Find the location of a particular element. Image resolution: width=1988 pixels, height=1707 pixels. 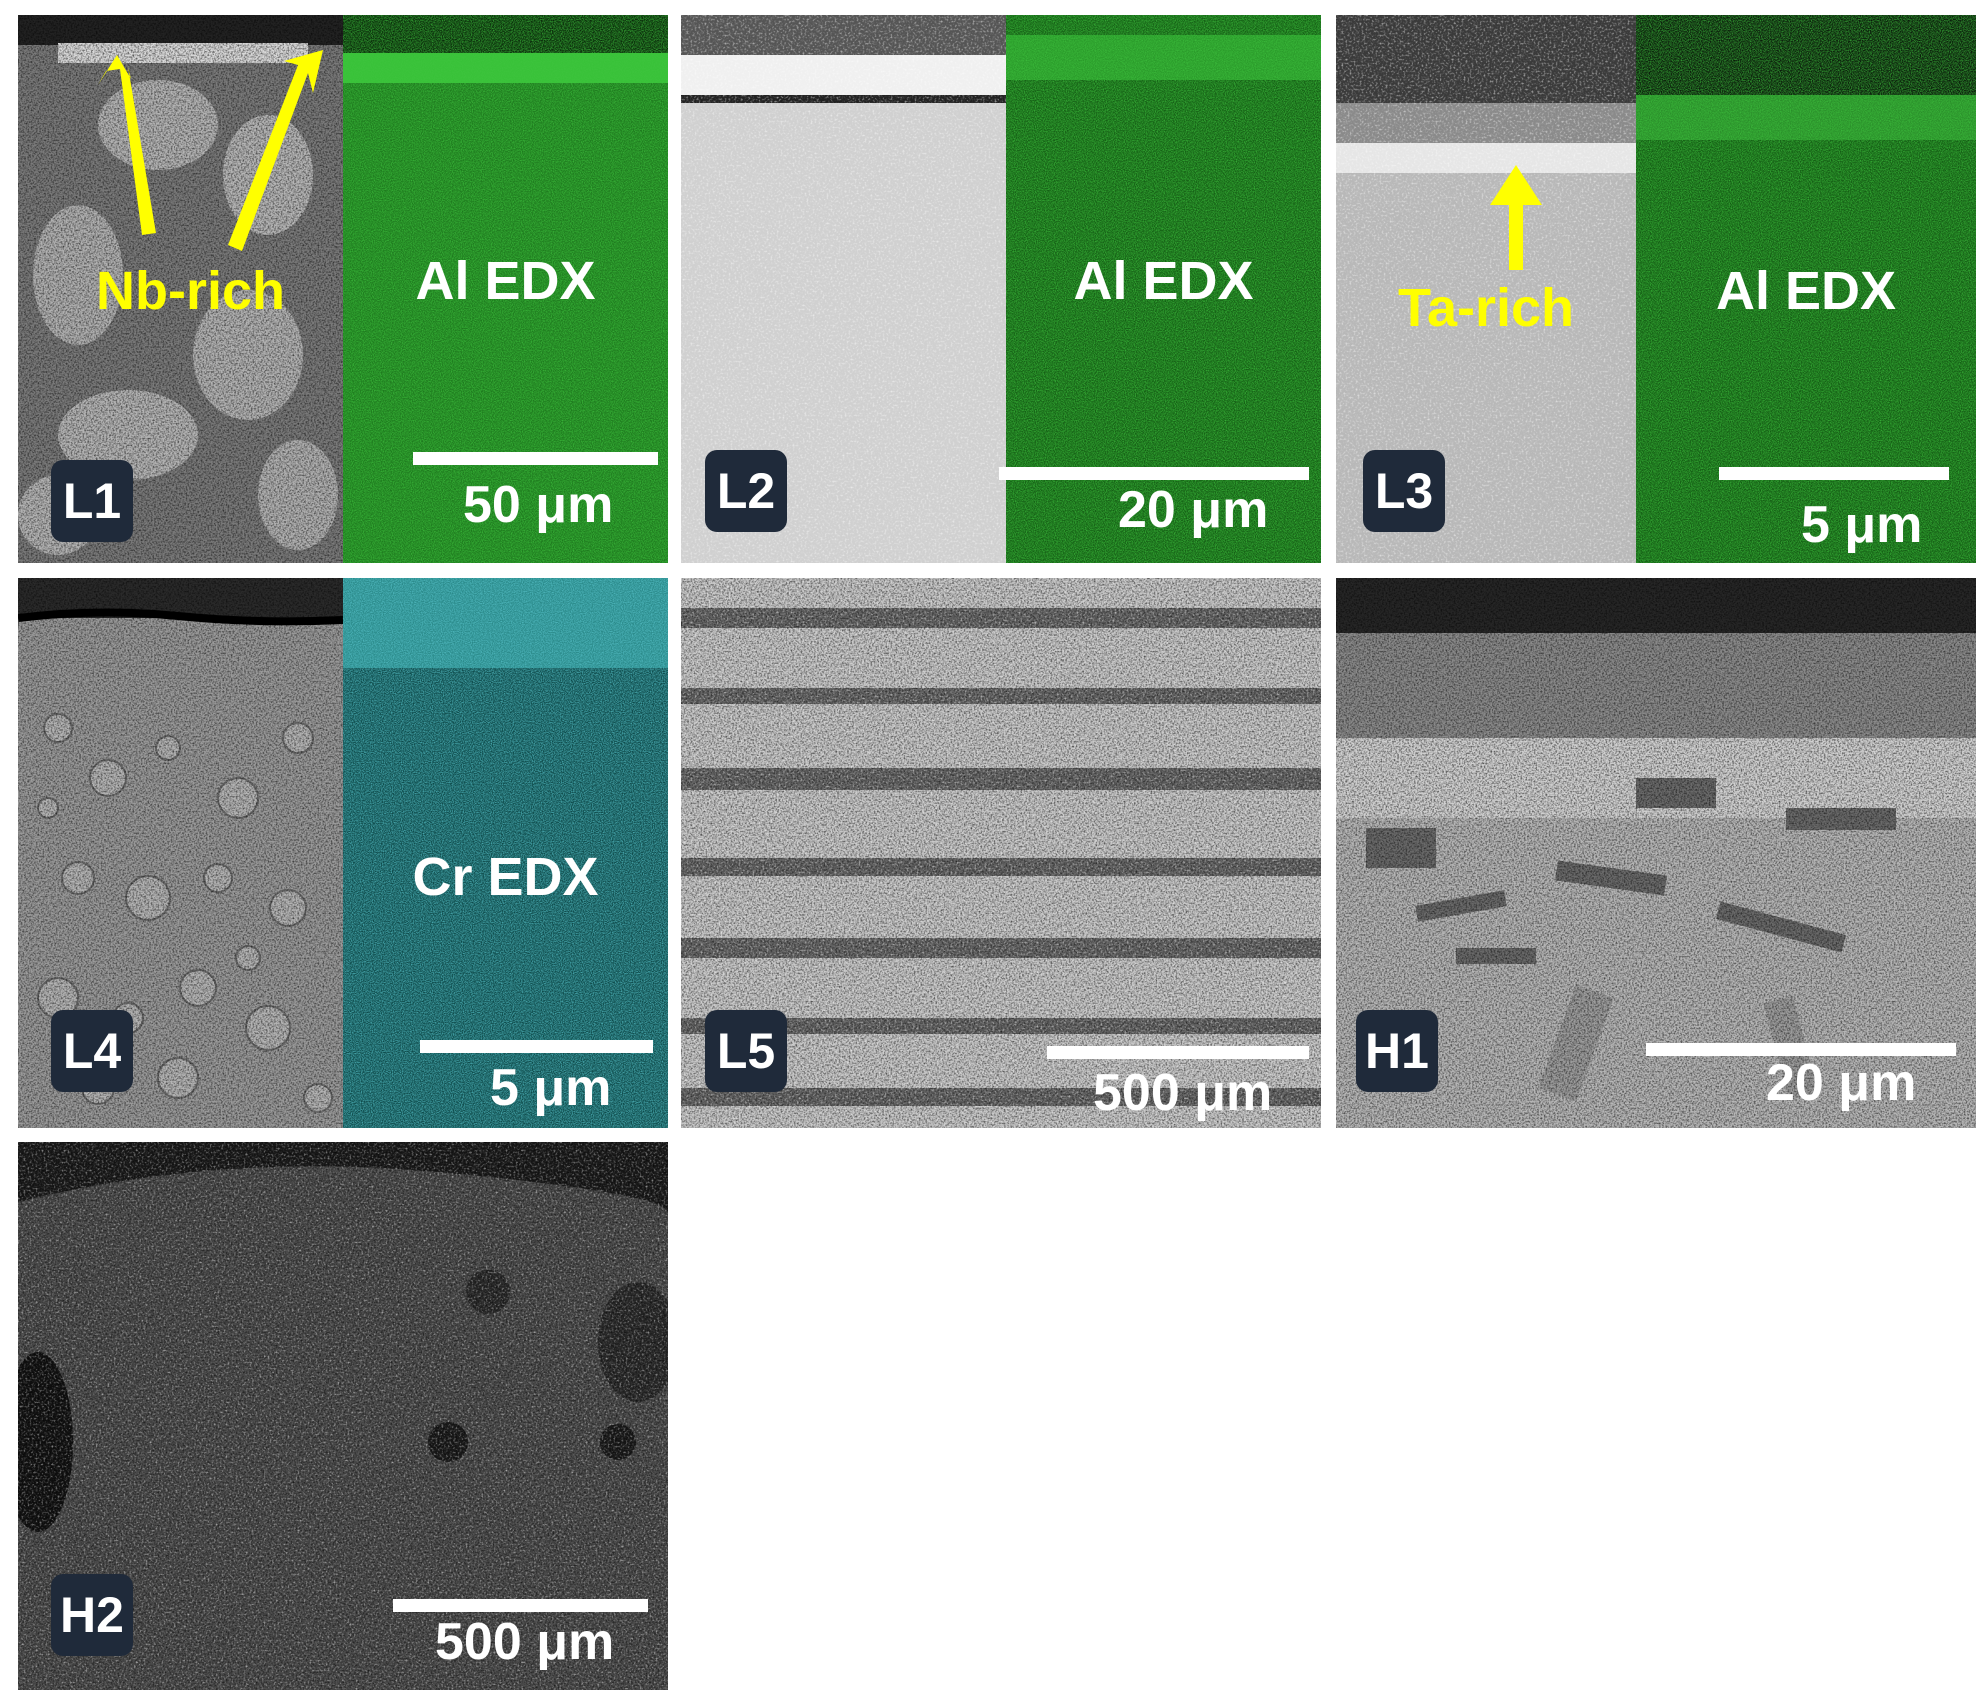

panel-label-l3: L3 is located at coordinates (1404, 491).